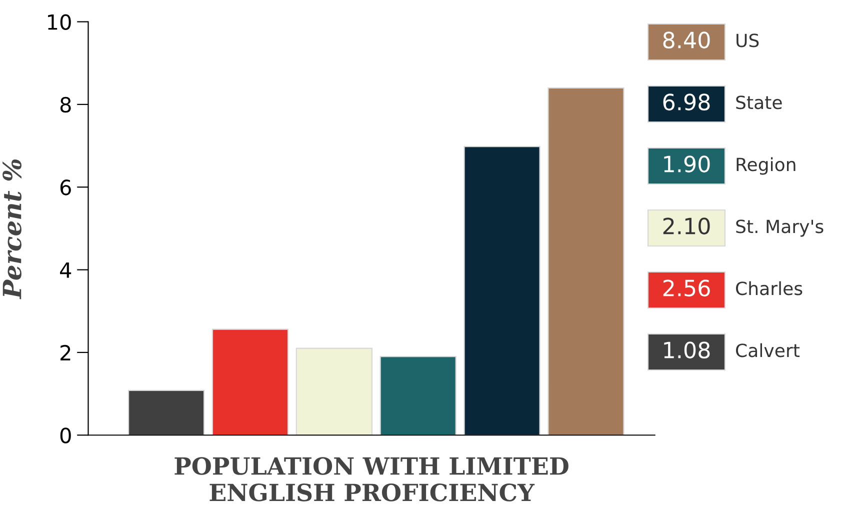 The height and width of the screenshot is (518, 865). I want to click on text: 6.98, so click(686, 102).